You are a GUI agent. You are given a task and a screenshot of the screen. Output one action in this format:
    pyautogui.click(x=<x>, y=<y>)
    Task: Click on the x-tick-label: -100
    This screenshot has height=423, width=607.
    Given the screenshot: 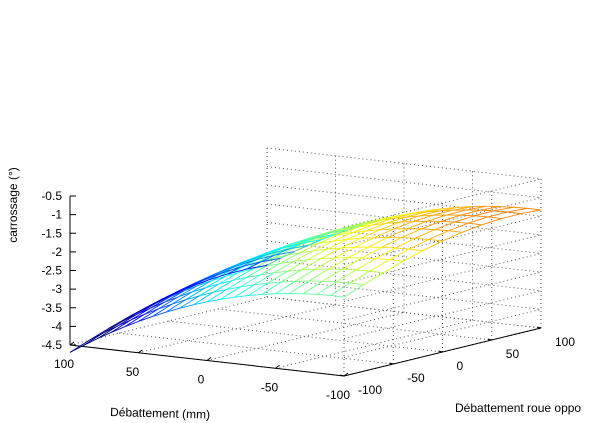 What is the action you would take?
    pyautogui.click(x=338, y=395)
    